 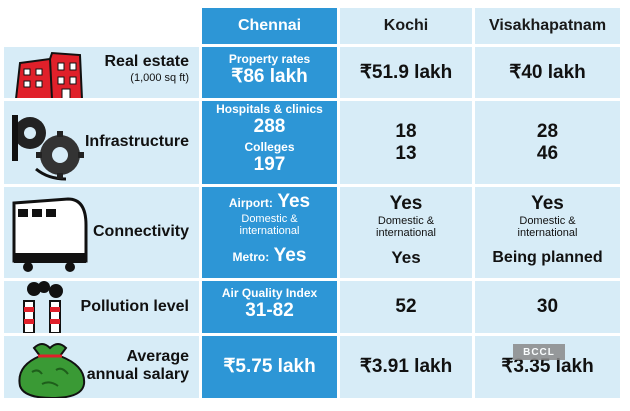 I want to click on label-connectivity: Connectivity, so click(x=140, y=231).